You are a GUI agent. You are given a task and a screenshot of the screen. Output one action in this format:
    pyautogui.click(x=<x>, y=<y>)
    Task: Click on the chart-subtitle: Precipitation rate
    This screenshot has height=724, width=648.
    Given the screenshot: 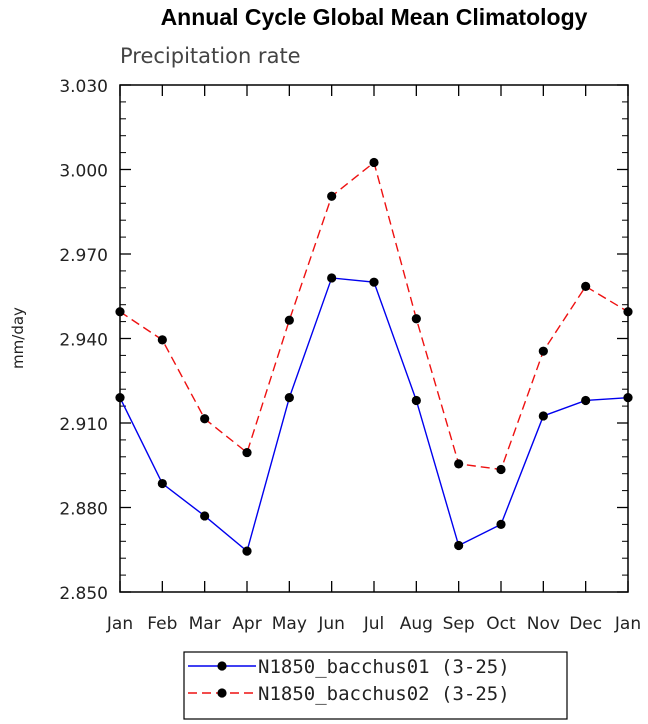 What is the action you would take?
    pyautogui.click(x=210, y=56)
    